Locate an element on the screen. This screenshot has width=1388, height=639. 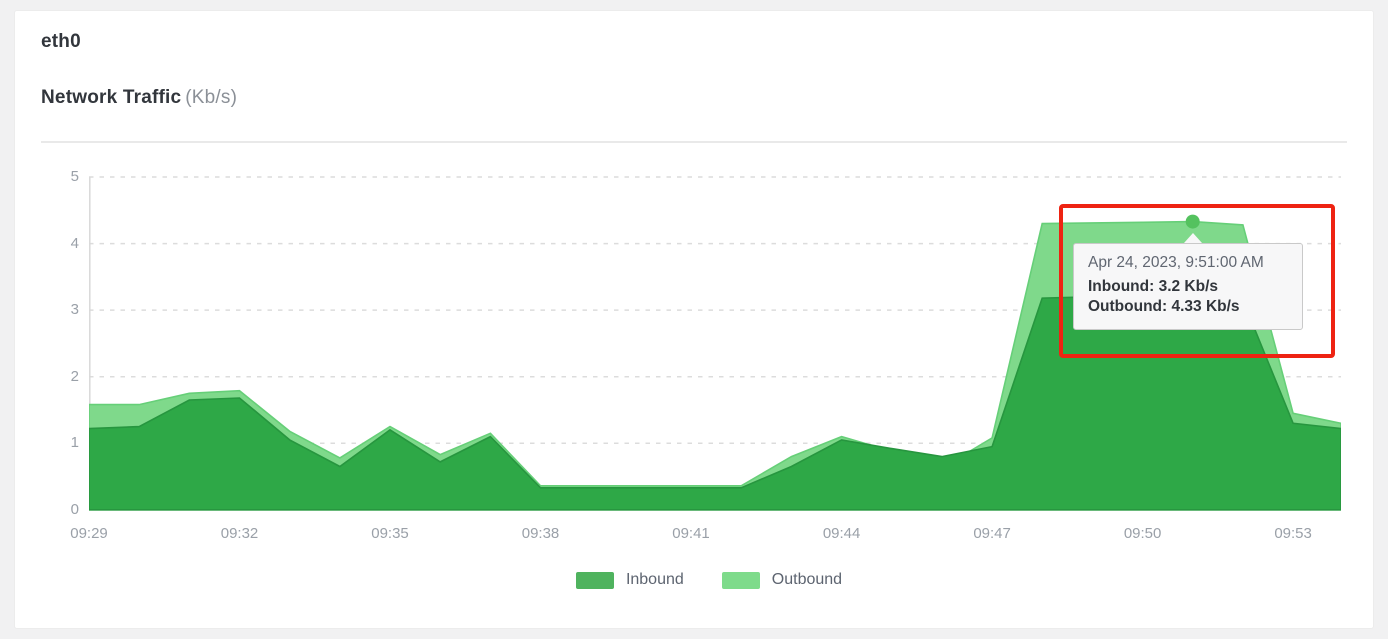
y-tick-label: 3 is located at coordinates (74, 309).